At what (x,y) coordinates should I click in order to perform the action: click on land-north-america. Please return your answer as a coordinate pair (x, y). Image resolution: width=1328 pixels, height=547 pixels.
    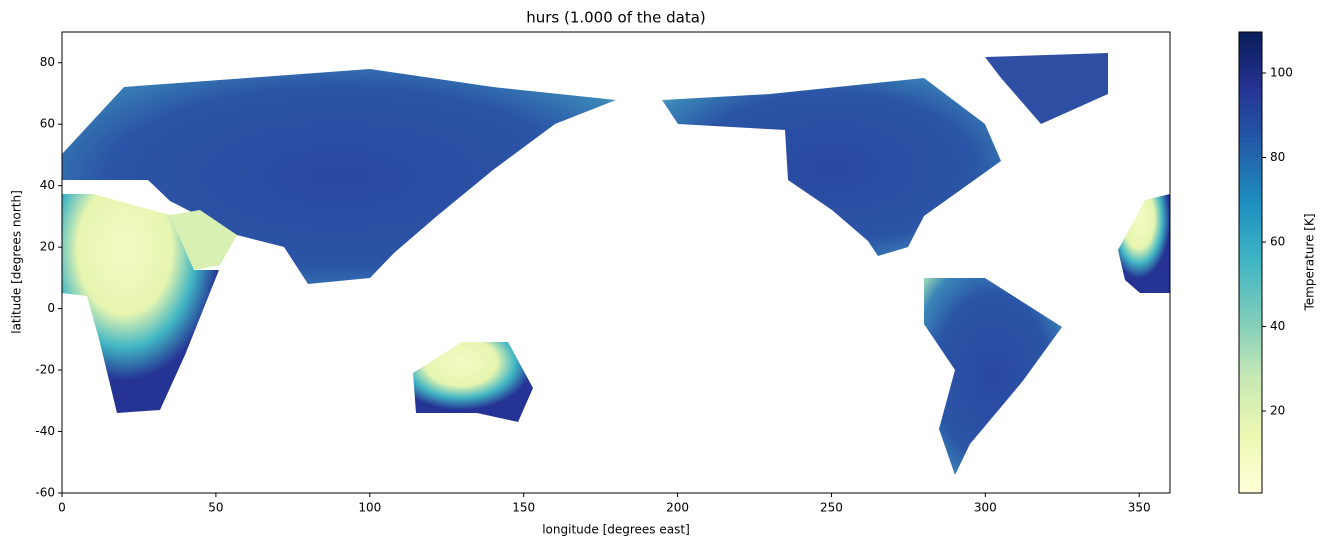
    Looking at the image, I should click on (831, 167).